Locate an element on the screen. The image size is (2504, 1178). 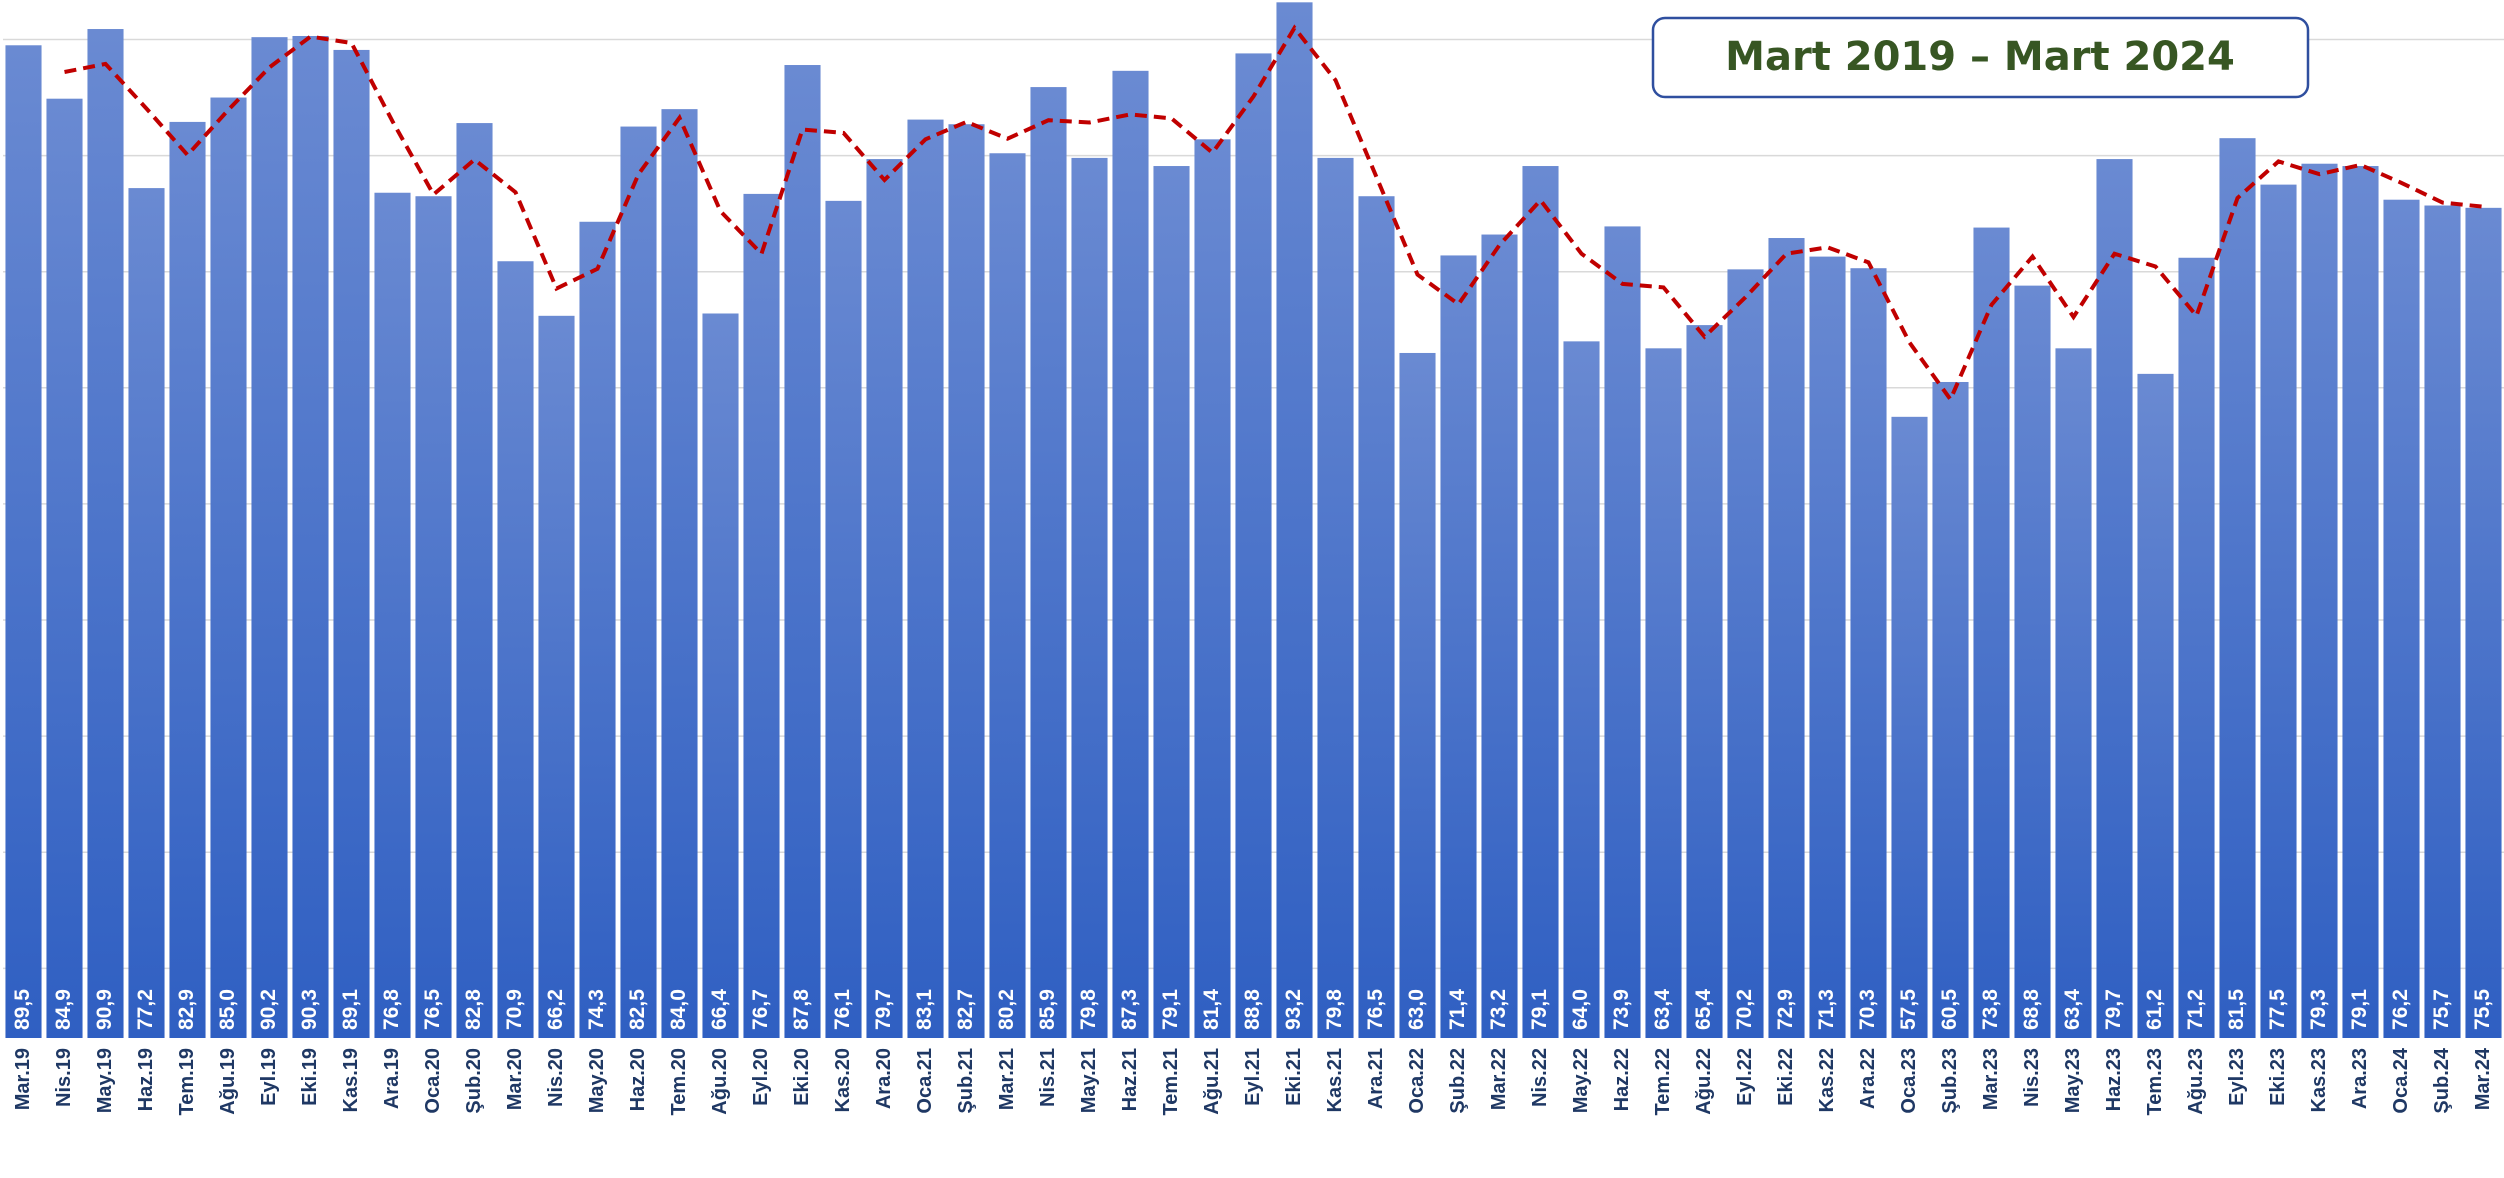
x-tick-label: May.23 is located at coordinates (2073, 1080).